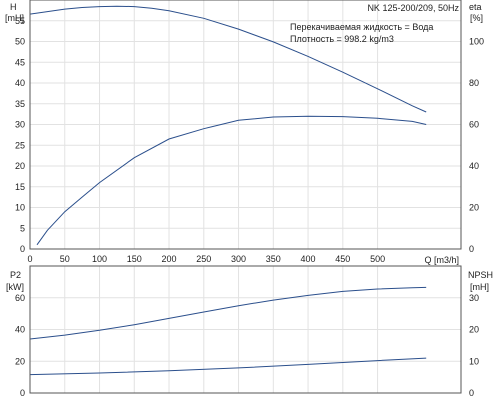 The image size is (500, 400). Describe the element at coordinates (99, 259) in the screenshot. I see `x-tick-label: 100` at that location.